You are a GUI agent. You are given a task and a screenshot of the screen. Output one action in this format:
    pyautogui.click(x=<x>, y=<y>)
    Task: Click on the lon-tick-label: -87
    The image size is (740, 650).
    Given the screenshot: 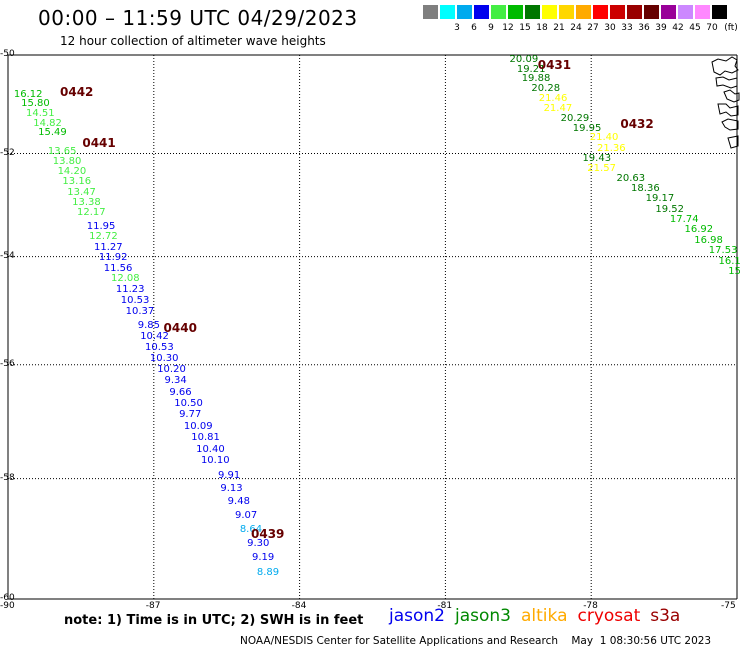 What is the action you would take?
    pyautogui.click(x=153, y=606)
    